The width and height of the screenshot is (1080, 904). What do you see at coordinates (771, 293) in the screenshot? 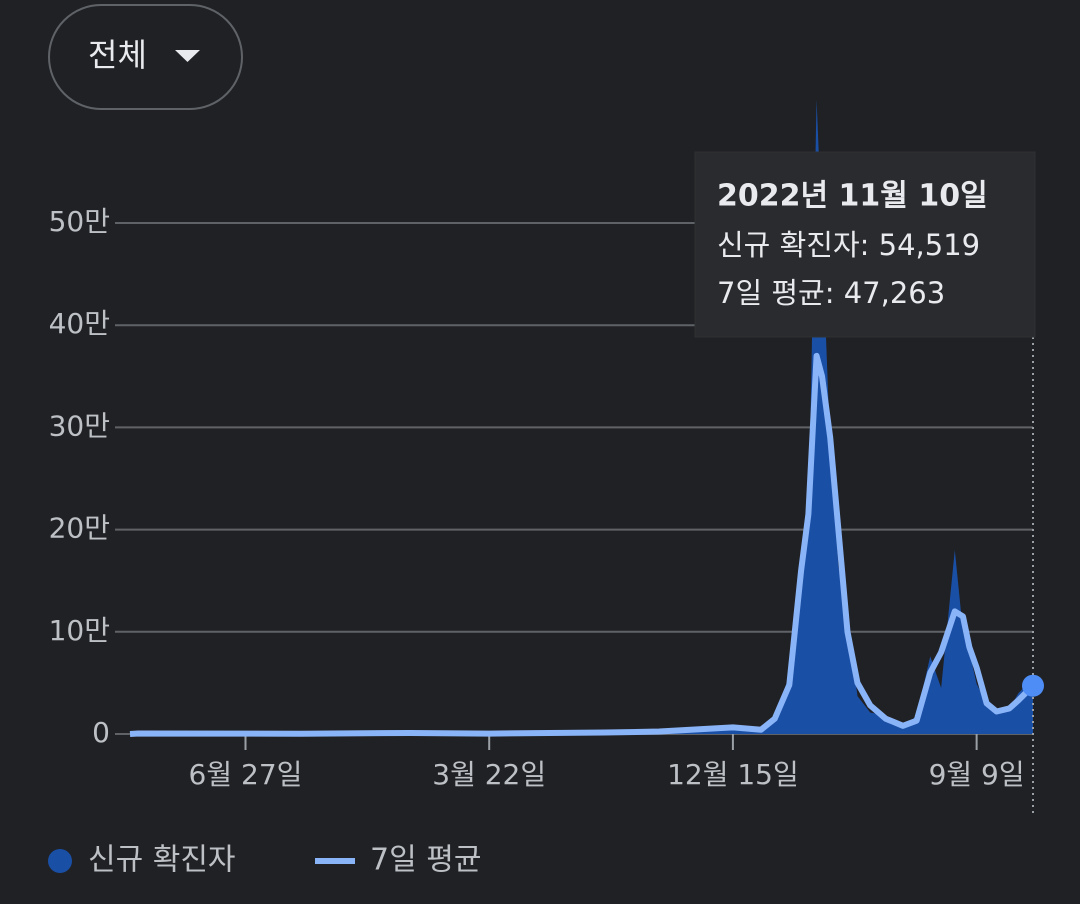
I see `tooltip-series-name: 7일 평균` at bounding box center [771, 293].